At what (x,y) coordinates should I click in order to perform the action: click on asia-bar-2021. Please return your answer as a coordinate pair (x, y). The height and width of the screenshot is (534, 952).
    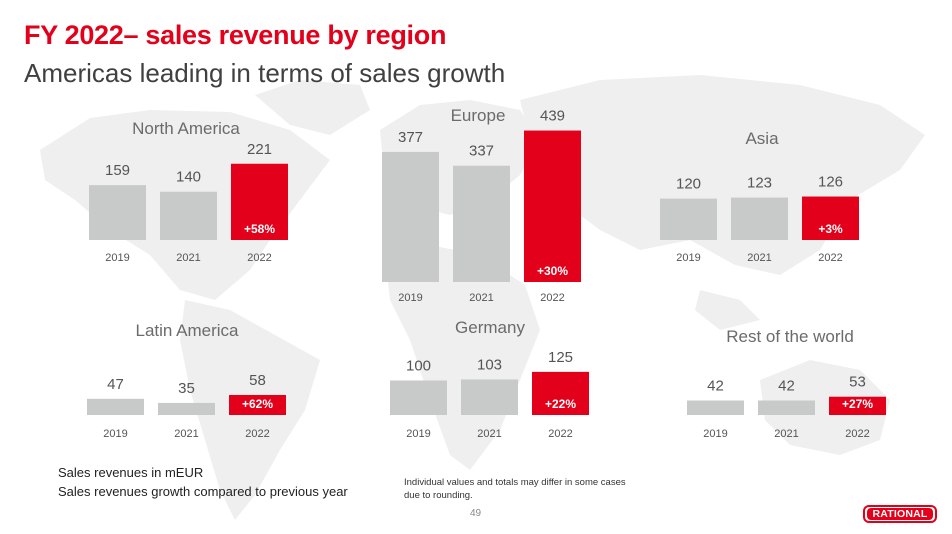
    Looking at the image, I should click on (759, 218).